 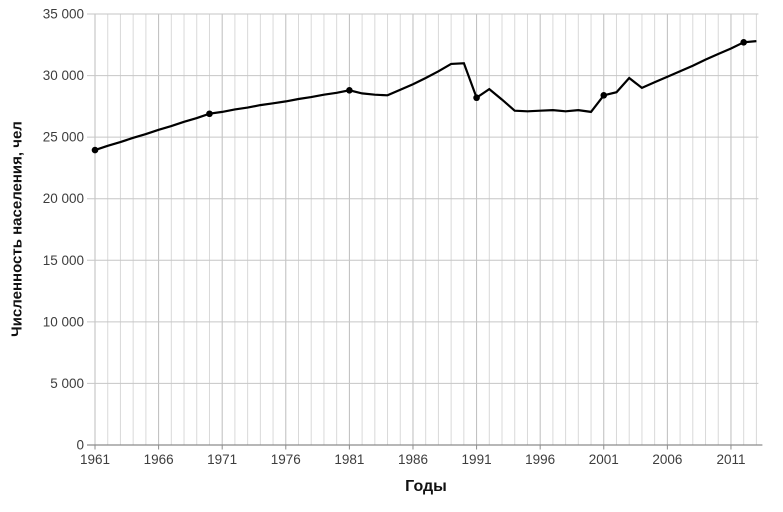 I want to click on y-tick-label: 0, so click(x=80, y=445).